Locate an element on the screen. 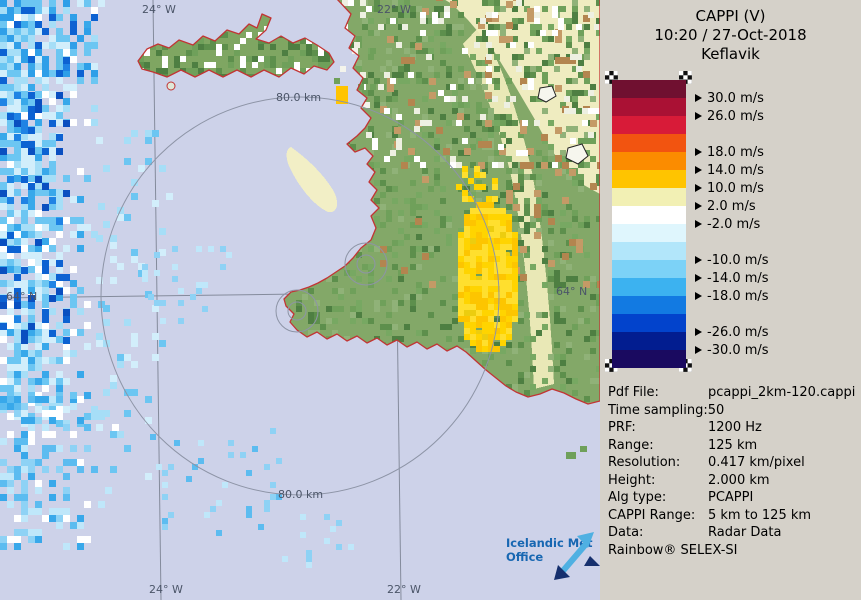 Image resolution: width=861 pixels, height=600 pixels. legend-label-text: -30.0 m/s is located at coordinates (738, 350).